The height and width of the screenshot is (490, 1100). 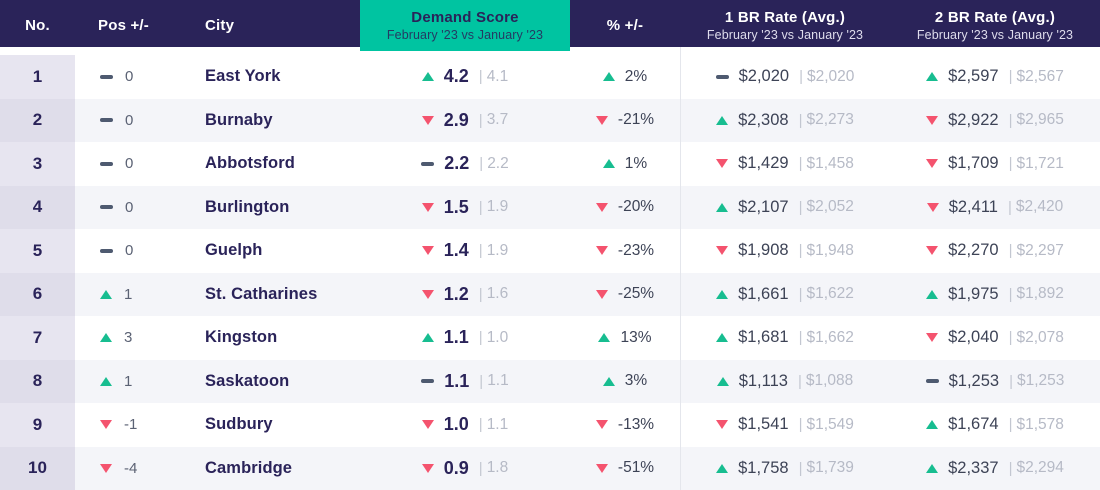 I want to click on city-name: Guelph, so click(x=234, y=250).